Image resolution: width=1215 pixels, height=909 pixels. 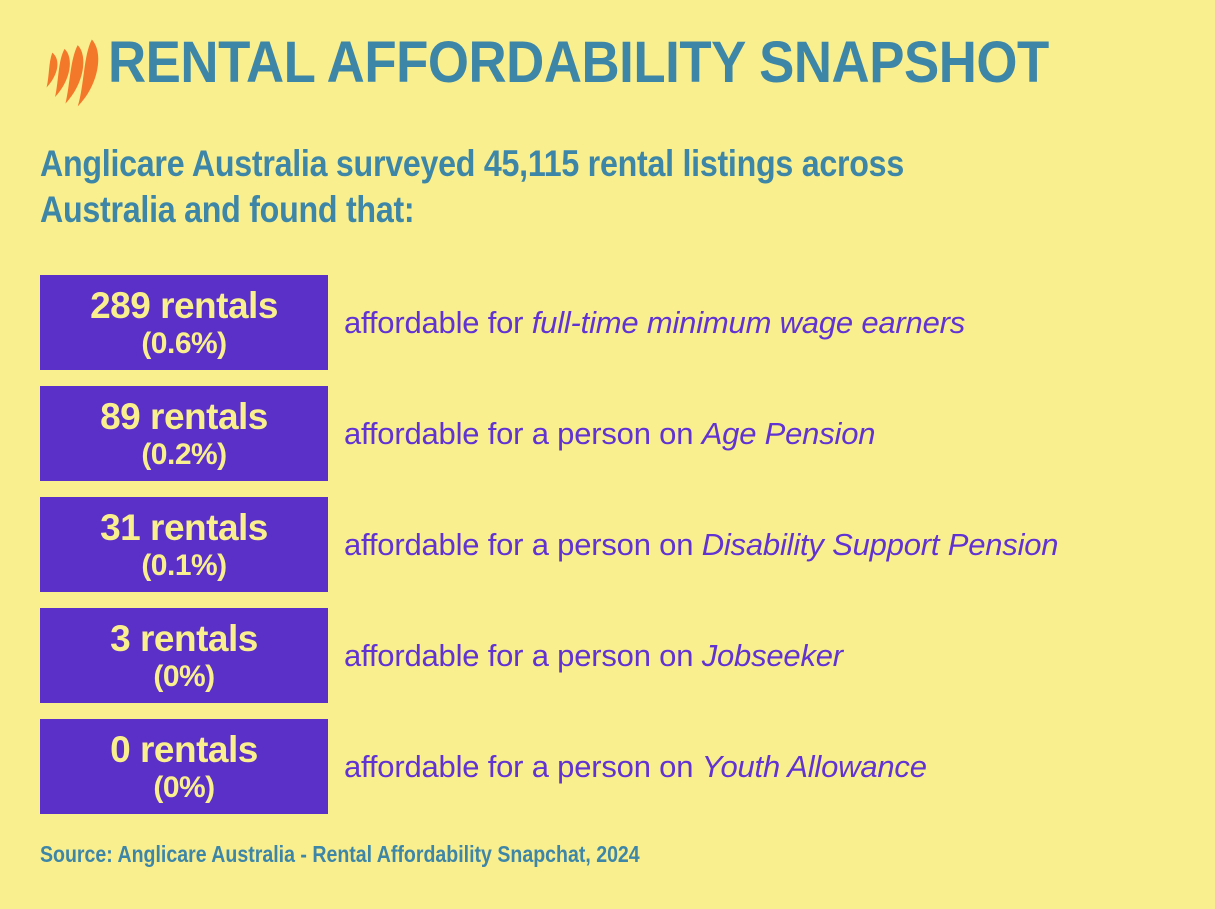 I want to click on page-title: RENTAL AFFORDABILITY SNAPSHOT, so click(x=578, y=62).